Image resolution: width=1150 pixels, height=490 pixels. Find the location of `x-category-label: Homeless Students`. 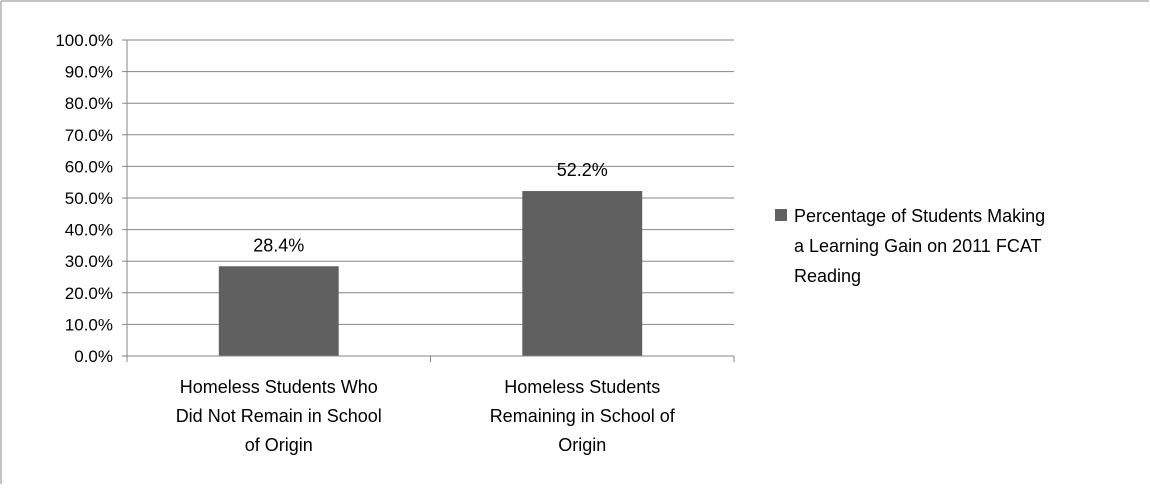

x-category-label: Homeless Students is located at coordinates (582, 387).